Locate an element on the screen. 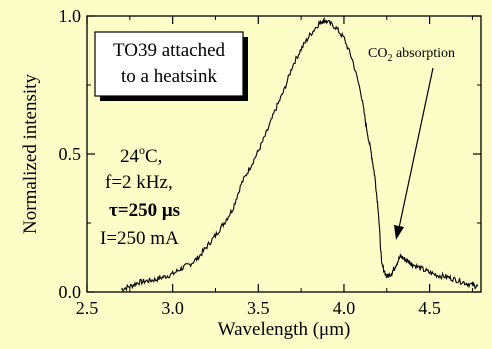 Image resolution: width=492 pixels, height=349 pixels. condition-temperature-unit: C, is located at coordinates (153, 156).